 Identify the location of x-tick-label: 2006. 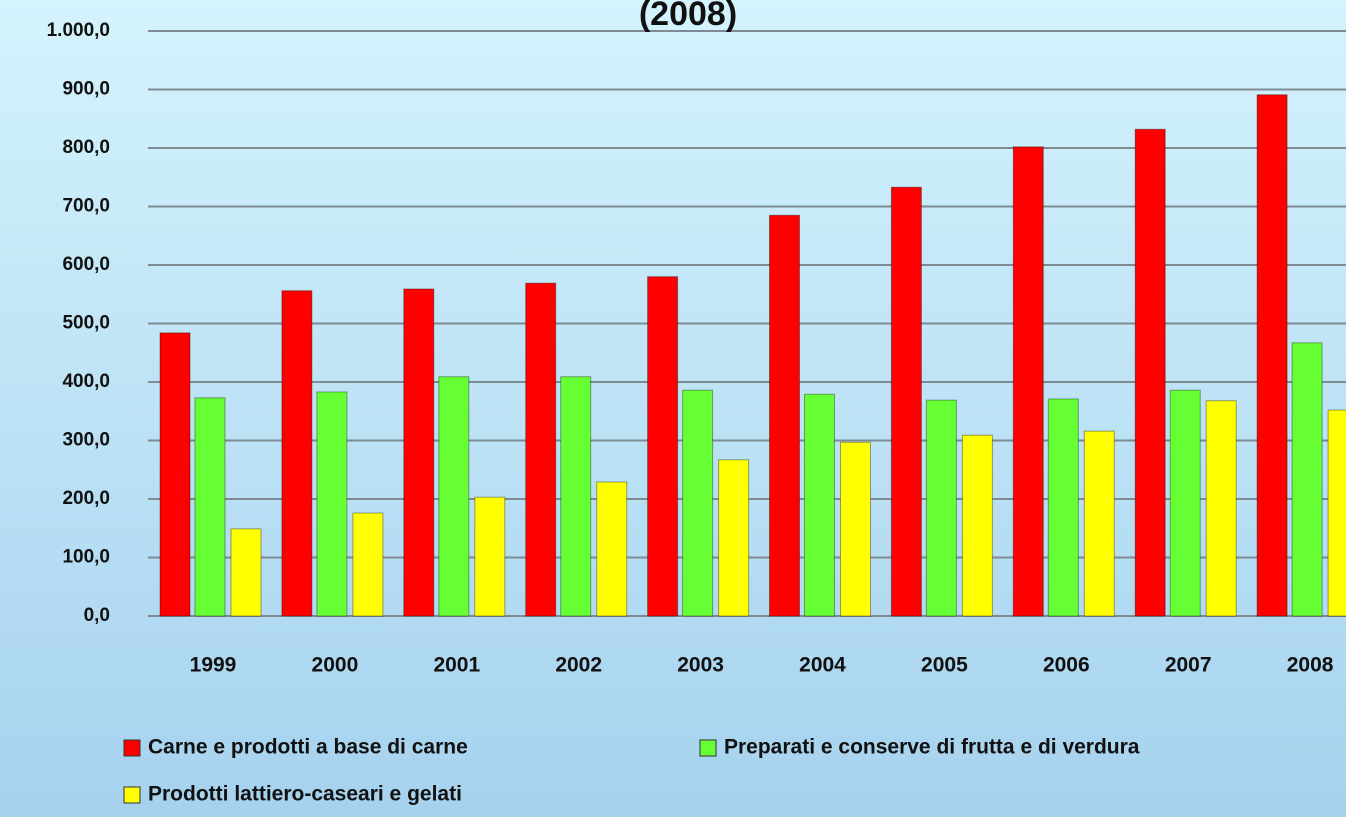
(1066, 665).